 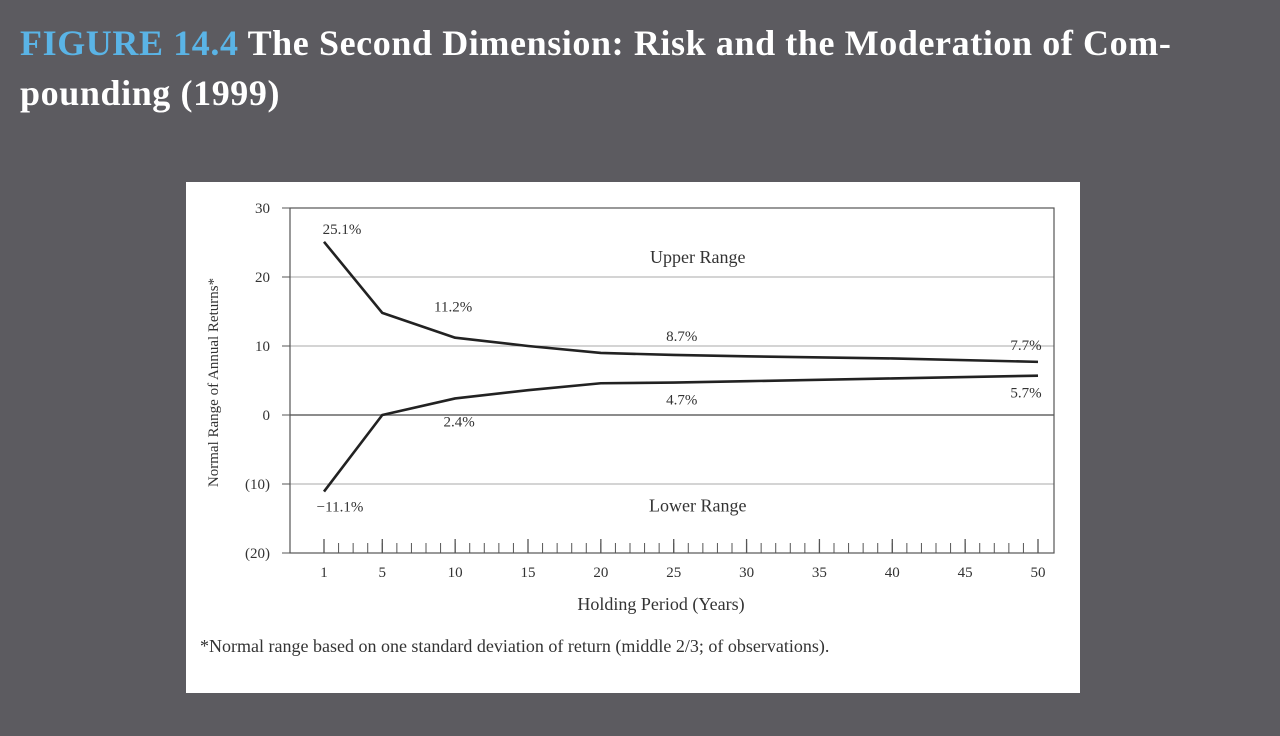 What do you see at coordinates (683, 560) in the screenshot?
I see `x-axis: 1 5 10 15 20 25 30 35 40 45 50` at bounding box center [683, 560].